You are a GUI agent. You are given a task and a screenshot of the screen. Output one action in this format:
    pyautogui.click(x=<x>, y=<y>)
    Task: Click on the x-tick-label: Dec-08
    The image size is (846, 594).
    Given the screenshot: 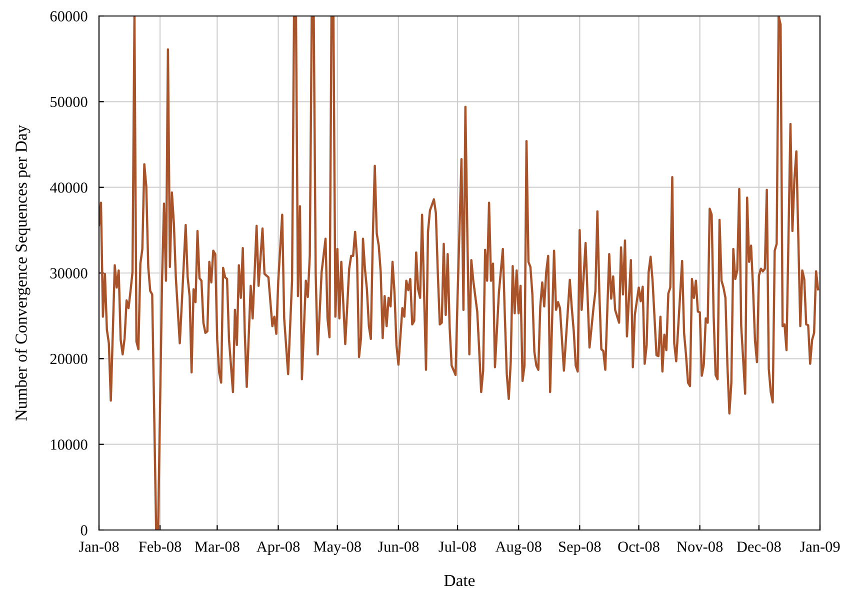 What is the action you would take?
    pyautogui.click(x=758, y=547)
    